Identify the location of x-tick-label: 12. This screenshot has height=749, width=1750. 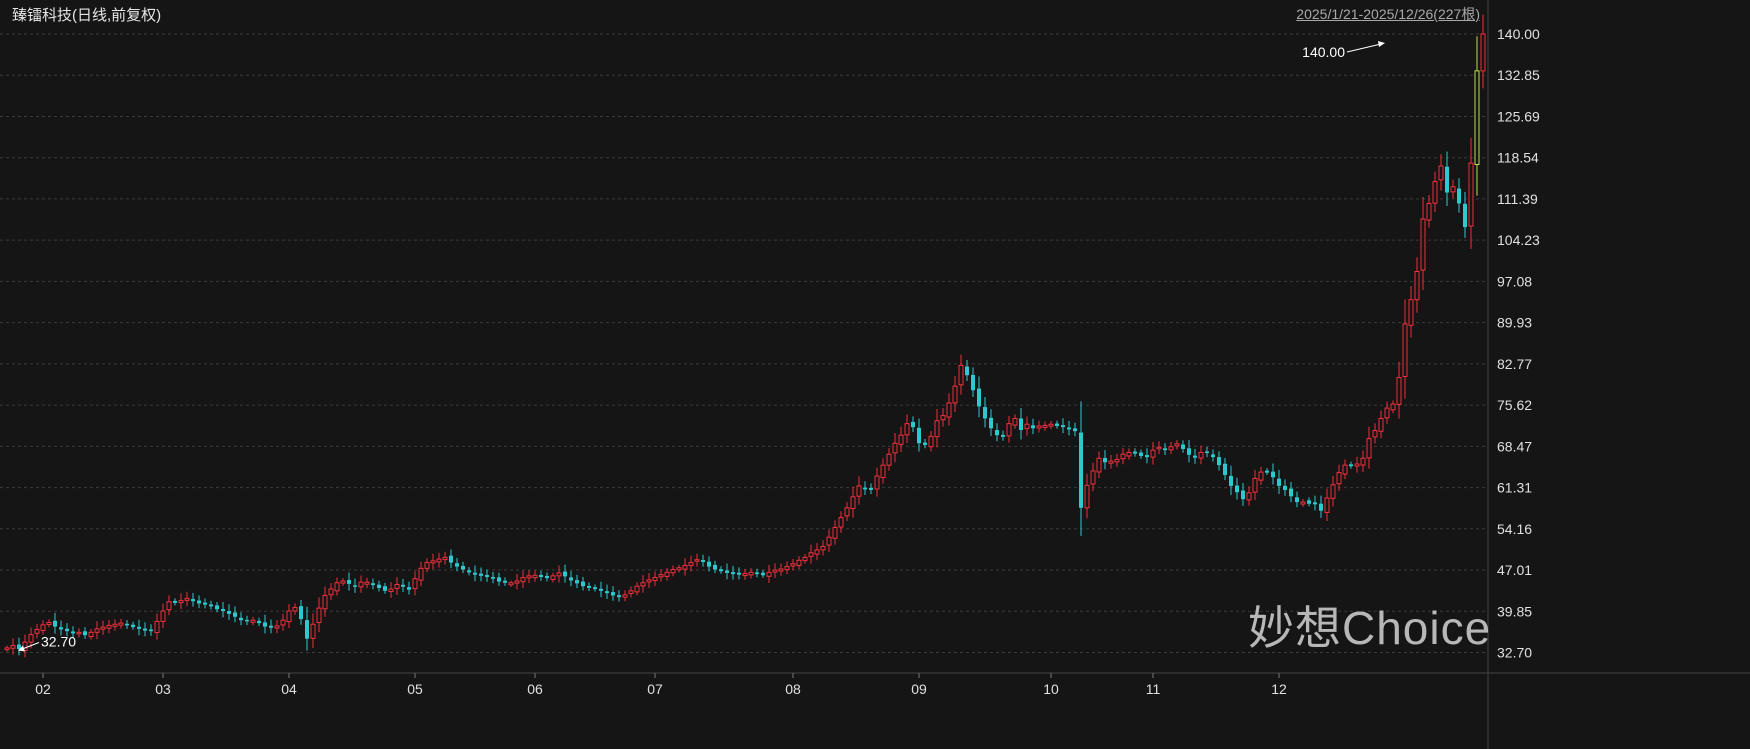
(1279, 689).